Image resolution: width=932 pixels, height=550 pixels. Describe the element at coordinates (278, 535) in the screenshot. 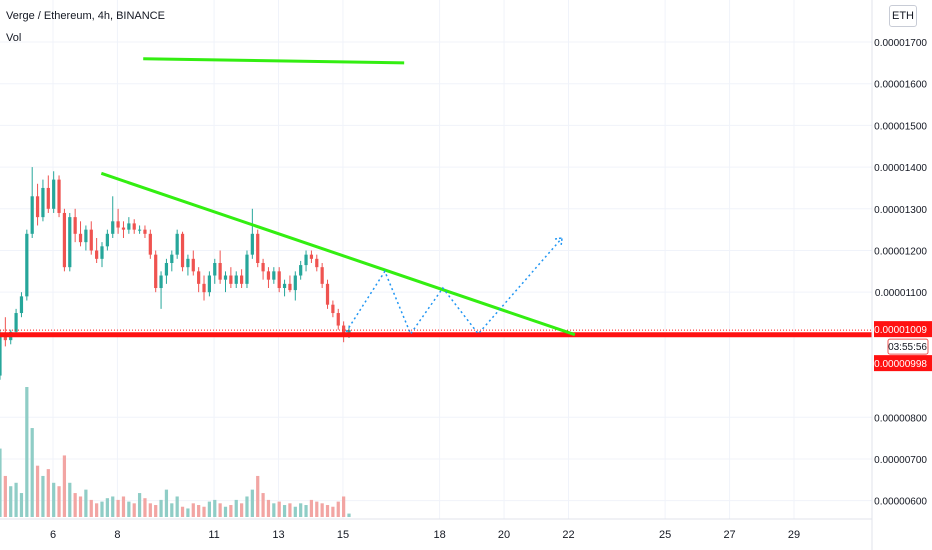

I see `time-tick-label: 13` at that location.